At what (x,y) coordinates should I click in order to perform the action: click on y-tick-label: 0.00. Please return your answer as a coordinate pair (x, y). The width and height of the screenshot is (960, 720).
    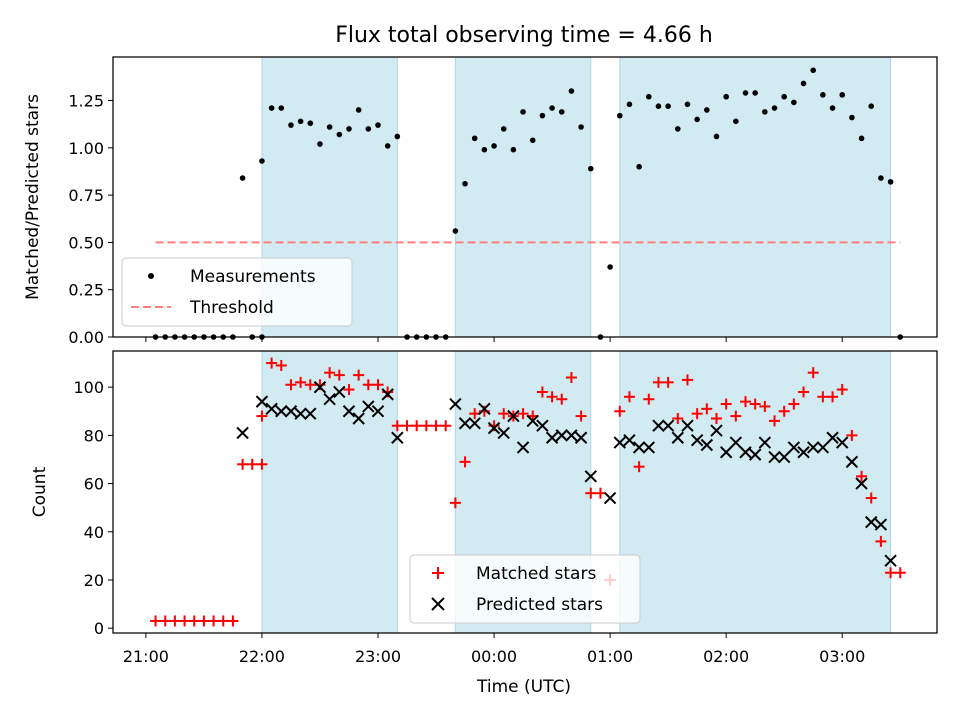
    Looking at the image, I should click on (86, 337).